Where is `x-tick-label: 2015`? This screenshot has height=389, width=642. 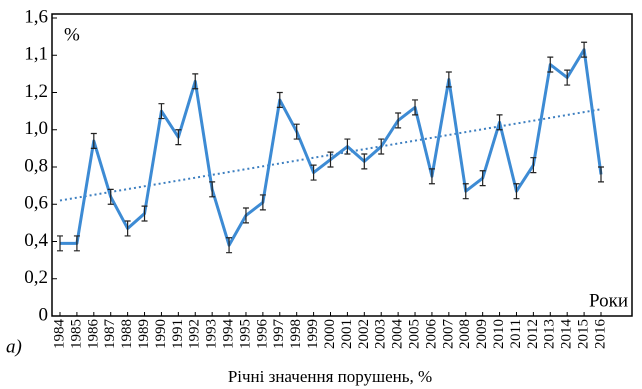 x-tick-label: 2015 is located at coordinates (584, 334).